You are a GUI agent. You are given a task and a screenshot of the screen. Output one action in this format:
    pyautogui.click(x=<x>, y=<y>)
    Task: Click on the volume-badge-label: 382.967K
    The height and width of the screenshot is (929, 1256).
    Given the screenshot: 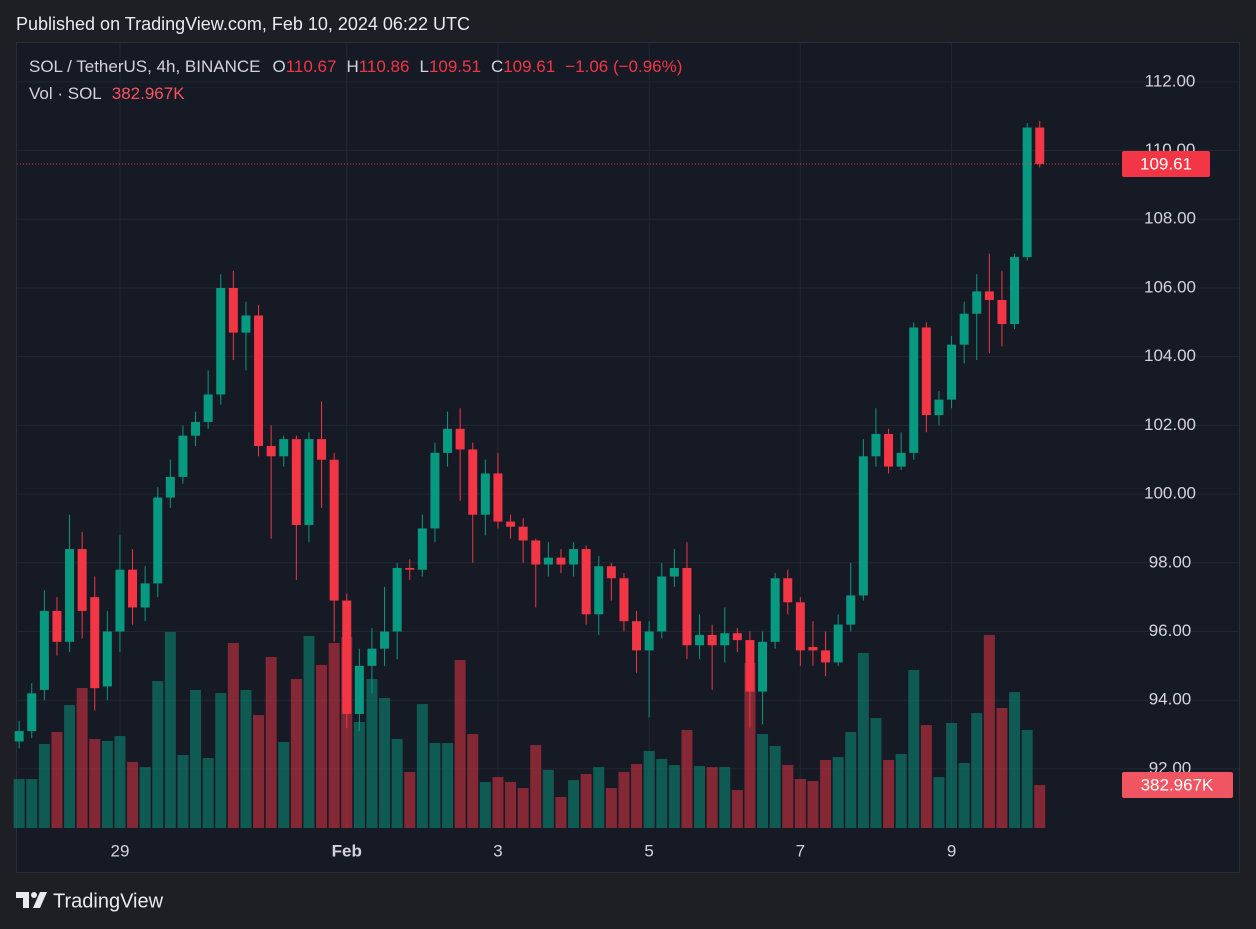 What is the action you would take?
    pyautogui.click(x=1177, y=784)
    